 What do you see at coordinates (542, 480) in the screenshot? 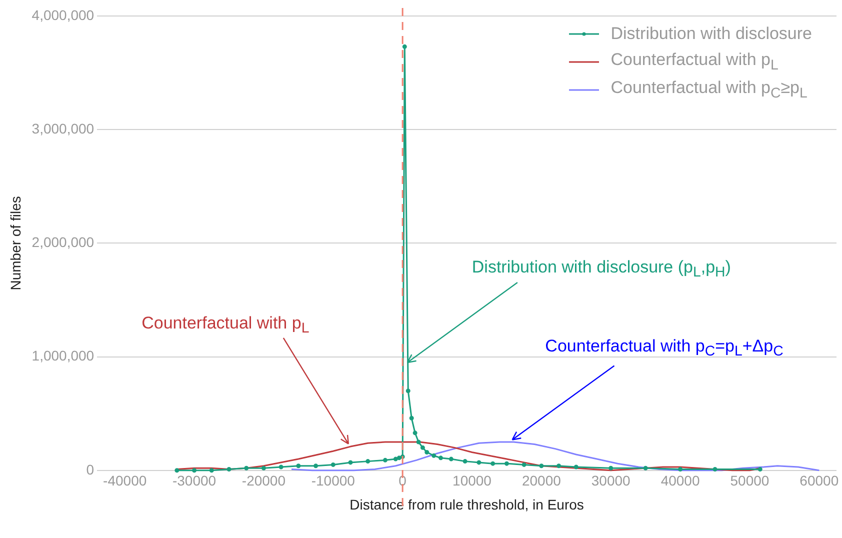
I see `x-tick-label: 20000` at bounding box center [542, 480].